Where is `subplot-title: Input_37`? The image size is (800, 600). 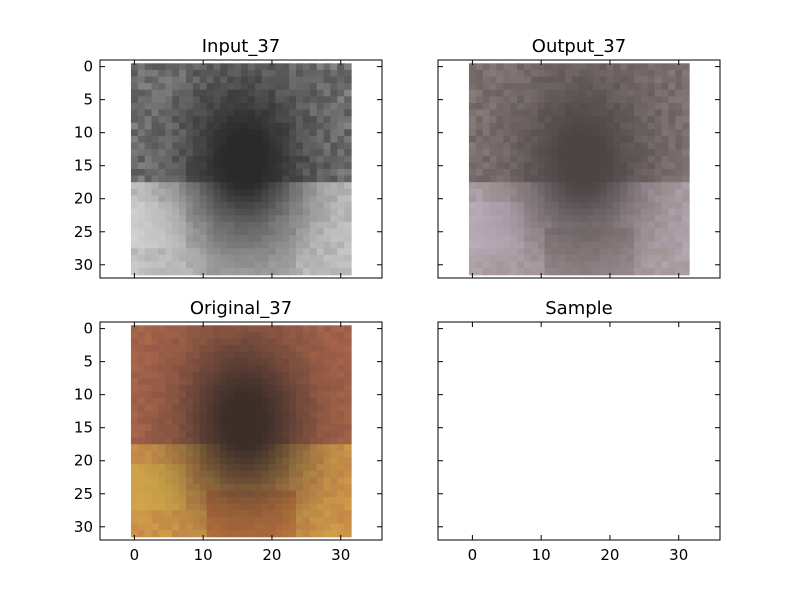
subplot-title: Input_37 is located at coordinates (241, 46).